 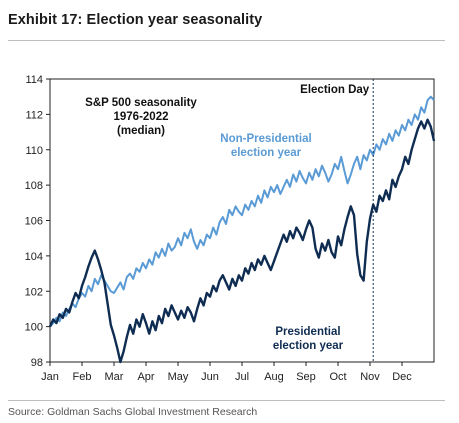 What do you see at coordinates (34, 328) in the screenshot?
I see `y-tick-label: 100` at bounding box center [34, 328].